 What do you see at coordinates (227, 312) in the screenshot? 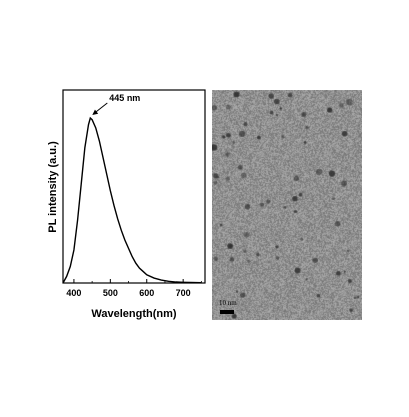
I see `scale-bar` at bounding box center [227, 312].